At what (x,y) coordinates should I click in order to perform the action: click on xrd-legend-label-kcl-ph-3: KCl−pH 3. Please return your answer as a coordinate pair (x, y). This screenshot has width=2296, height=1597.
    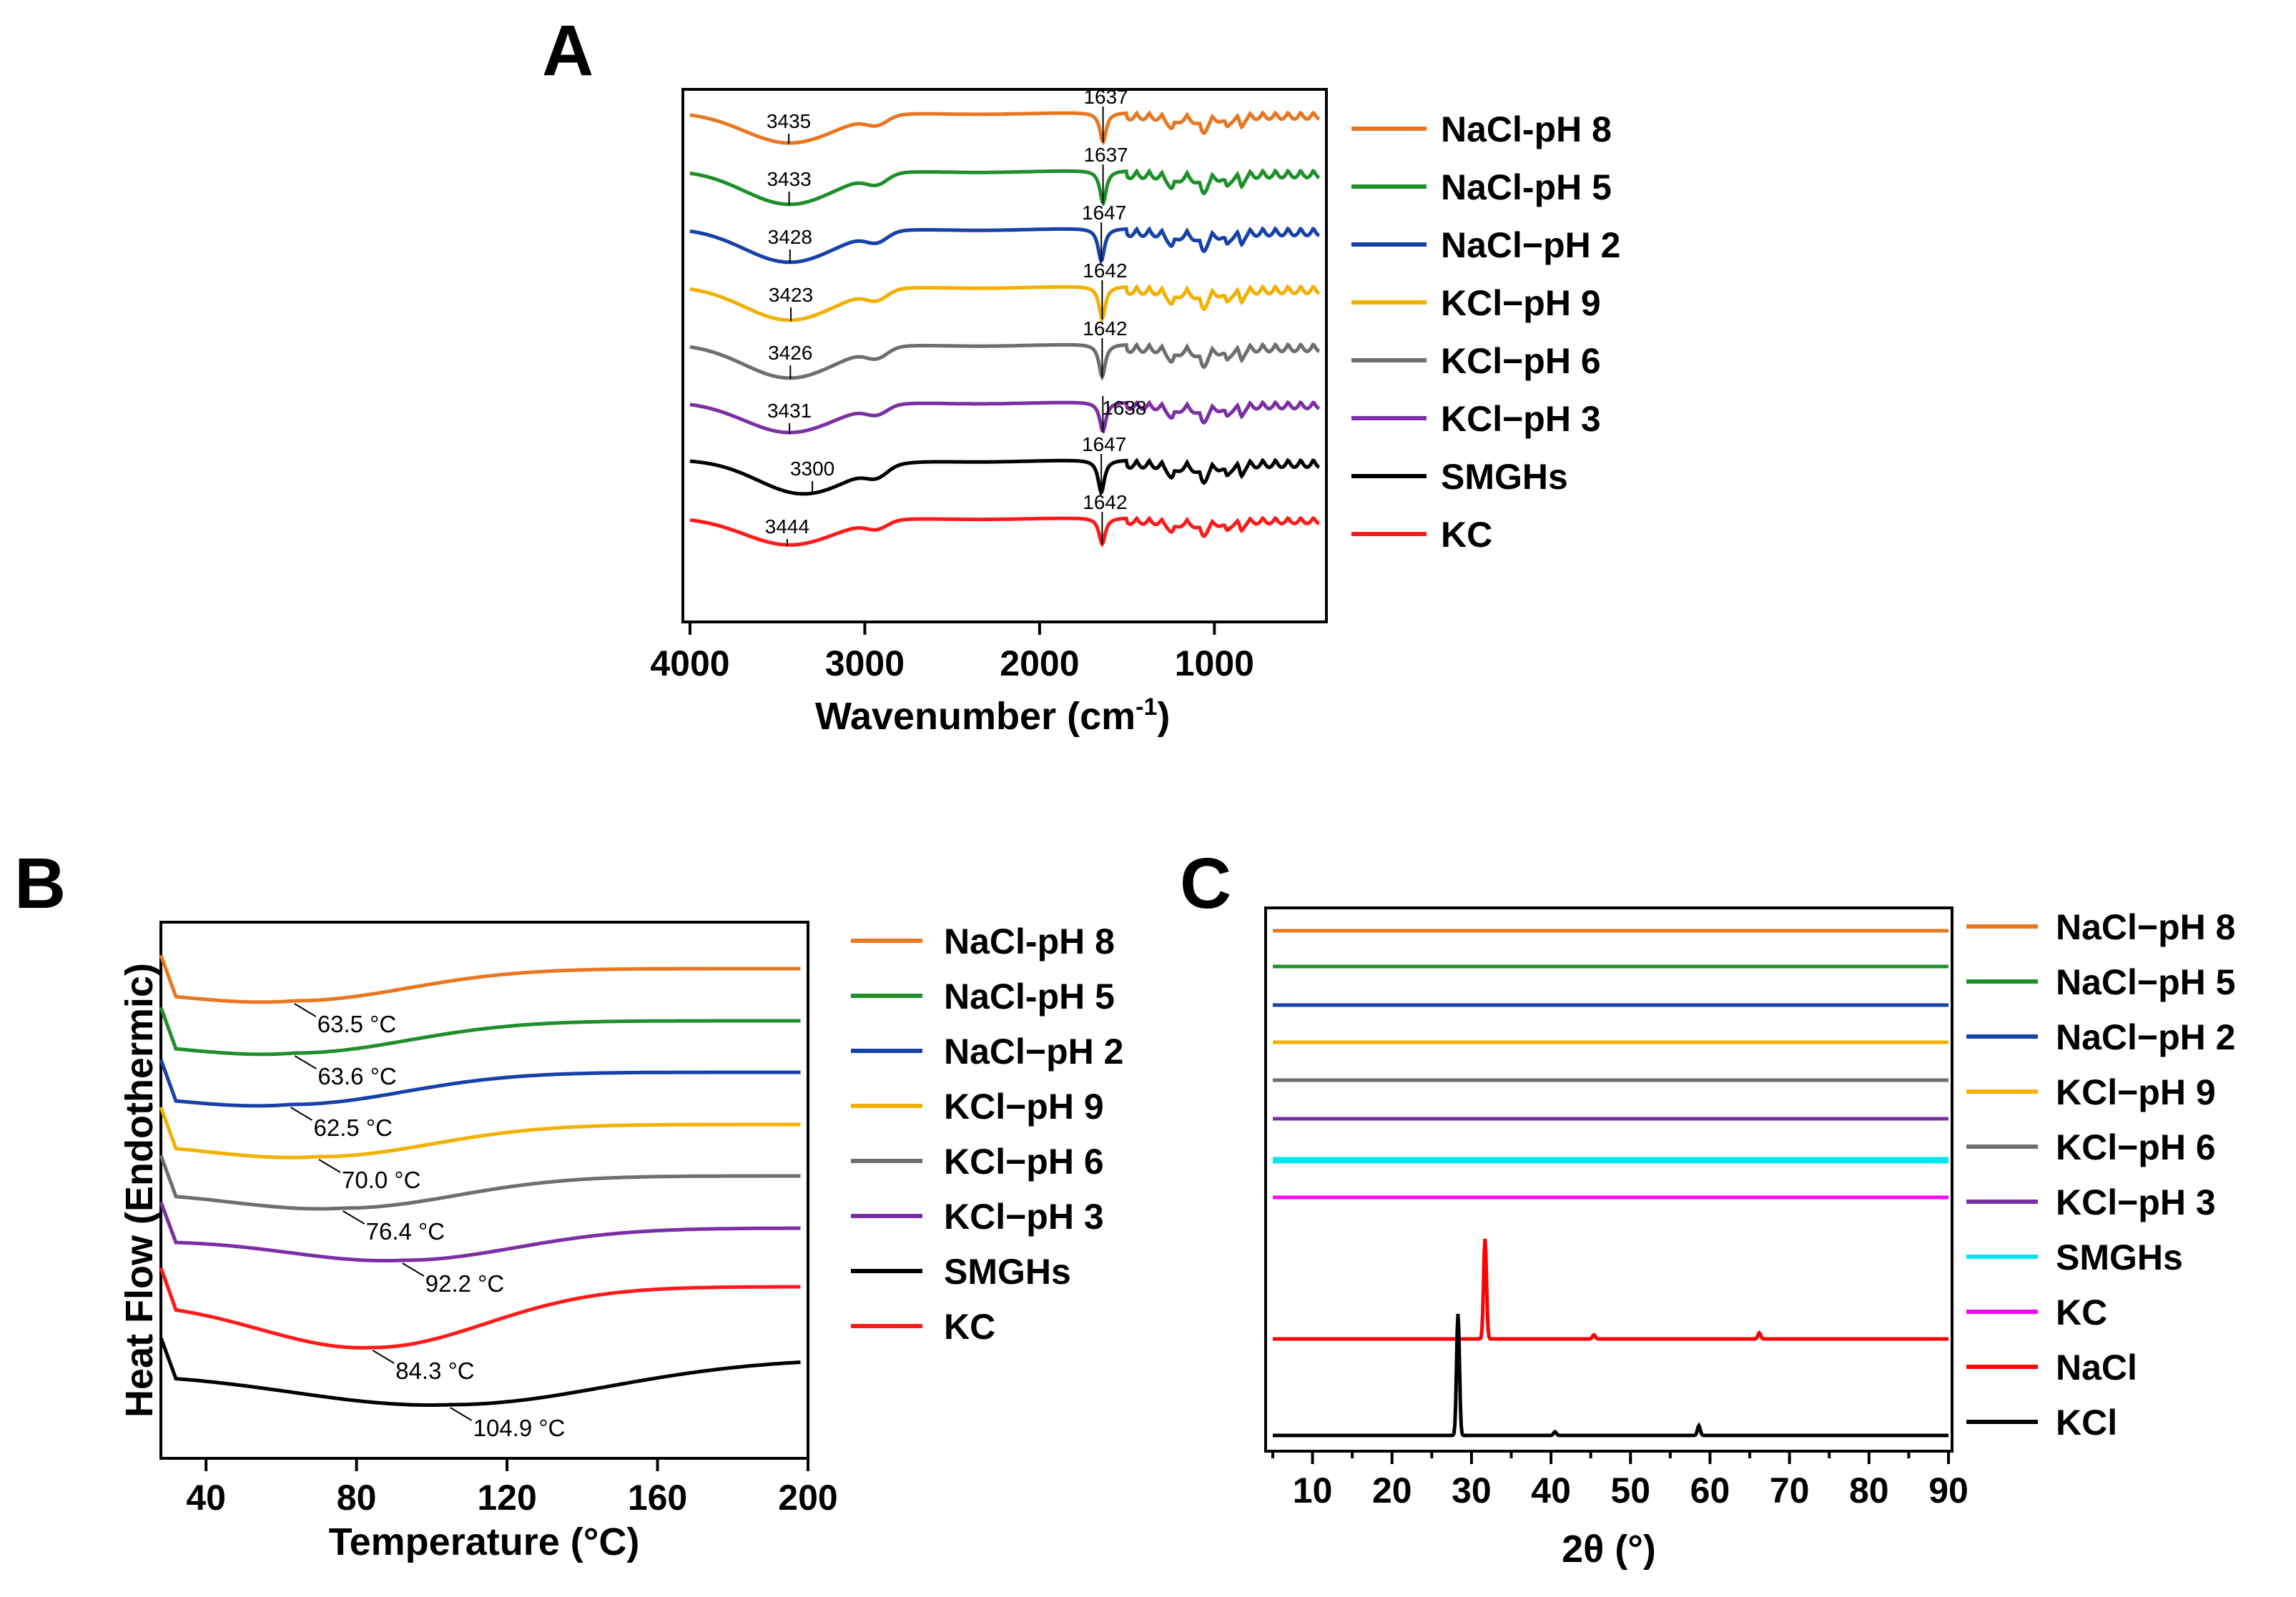
    Looking at the image, I should click on (2136, 1202).